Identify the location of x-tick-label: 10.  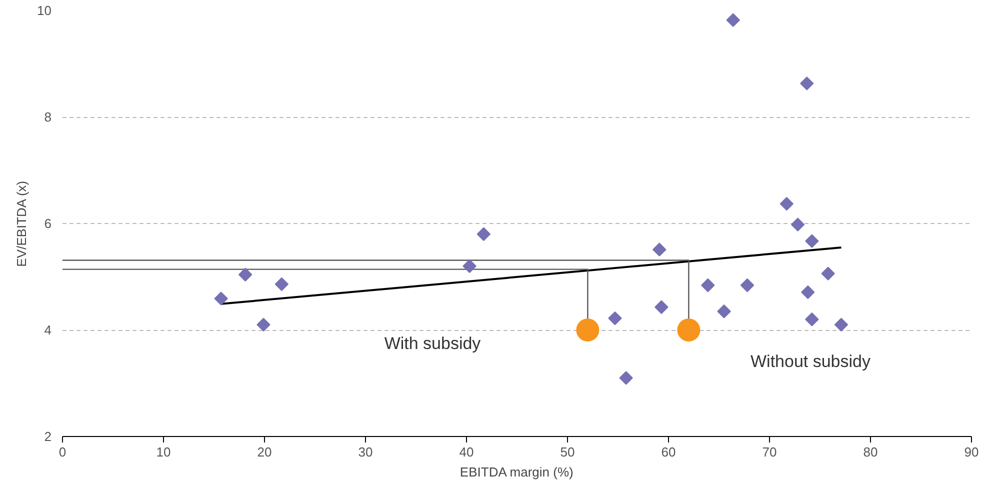
(163, 452).